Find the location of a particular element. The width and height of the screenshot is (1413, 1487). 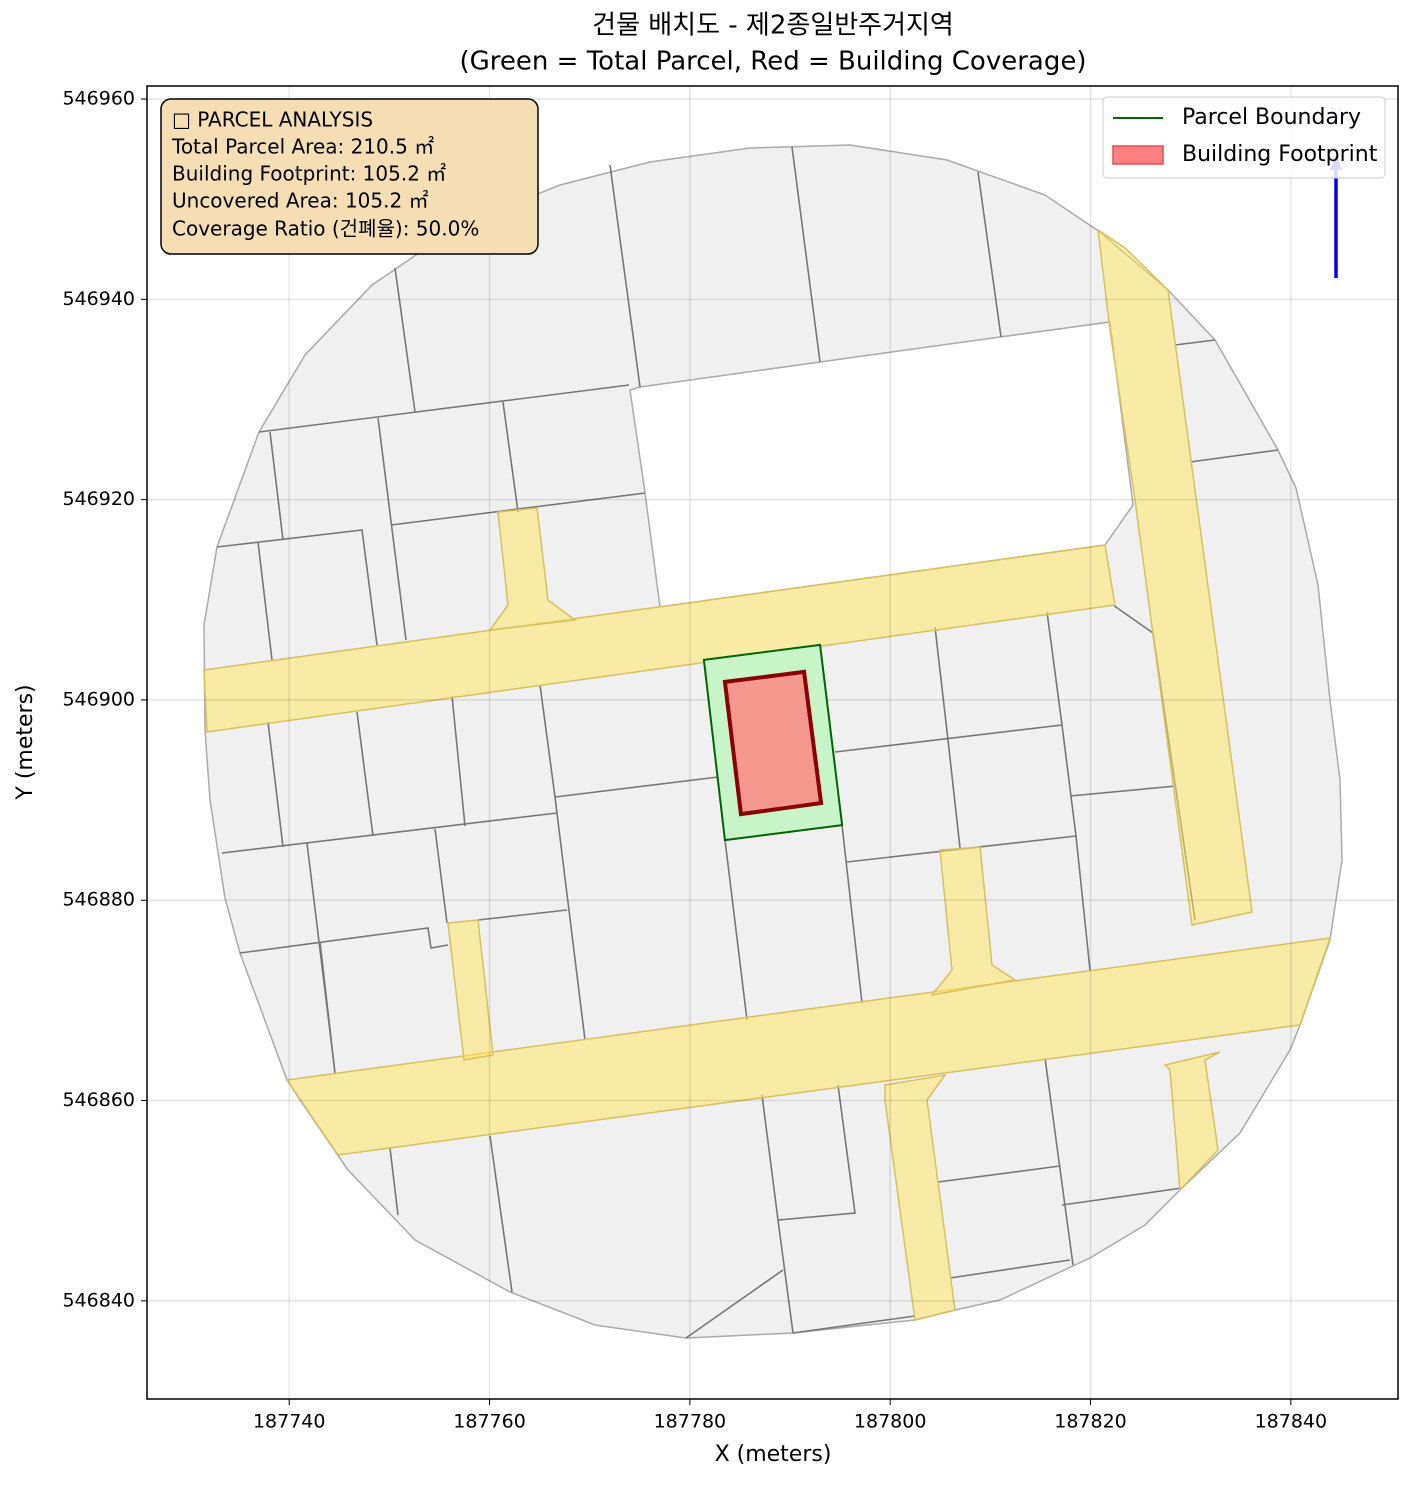

legend-label: Building Footprint is located at coordinates (1280, 154).